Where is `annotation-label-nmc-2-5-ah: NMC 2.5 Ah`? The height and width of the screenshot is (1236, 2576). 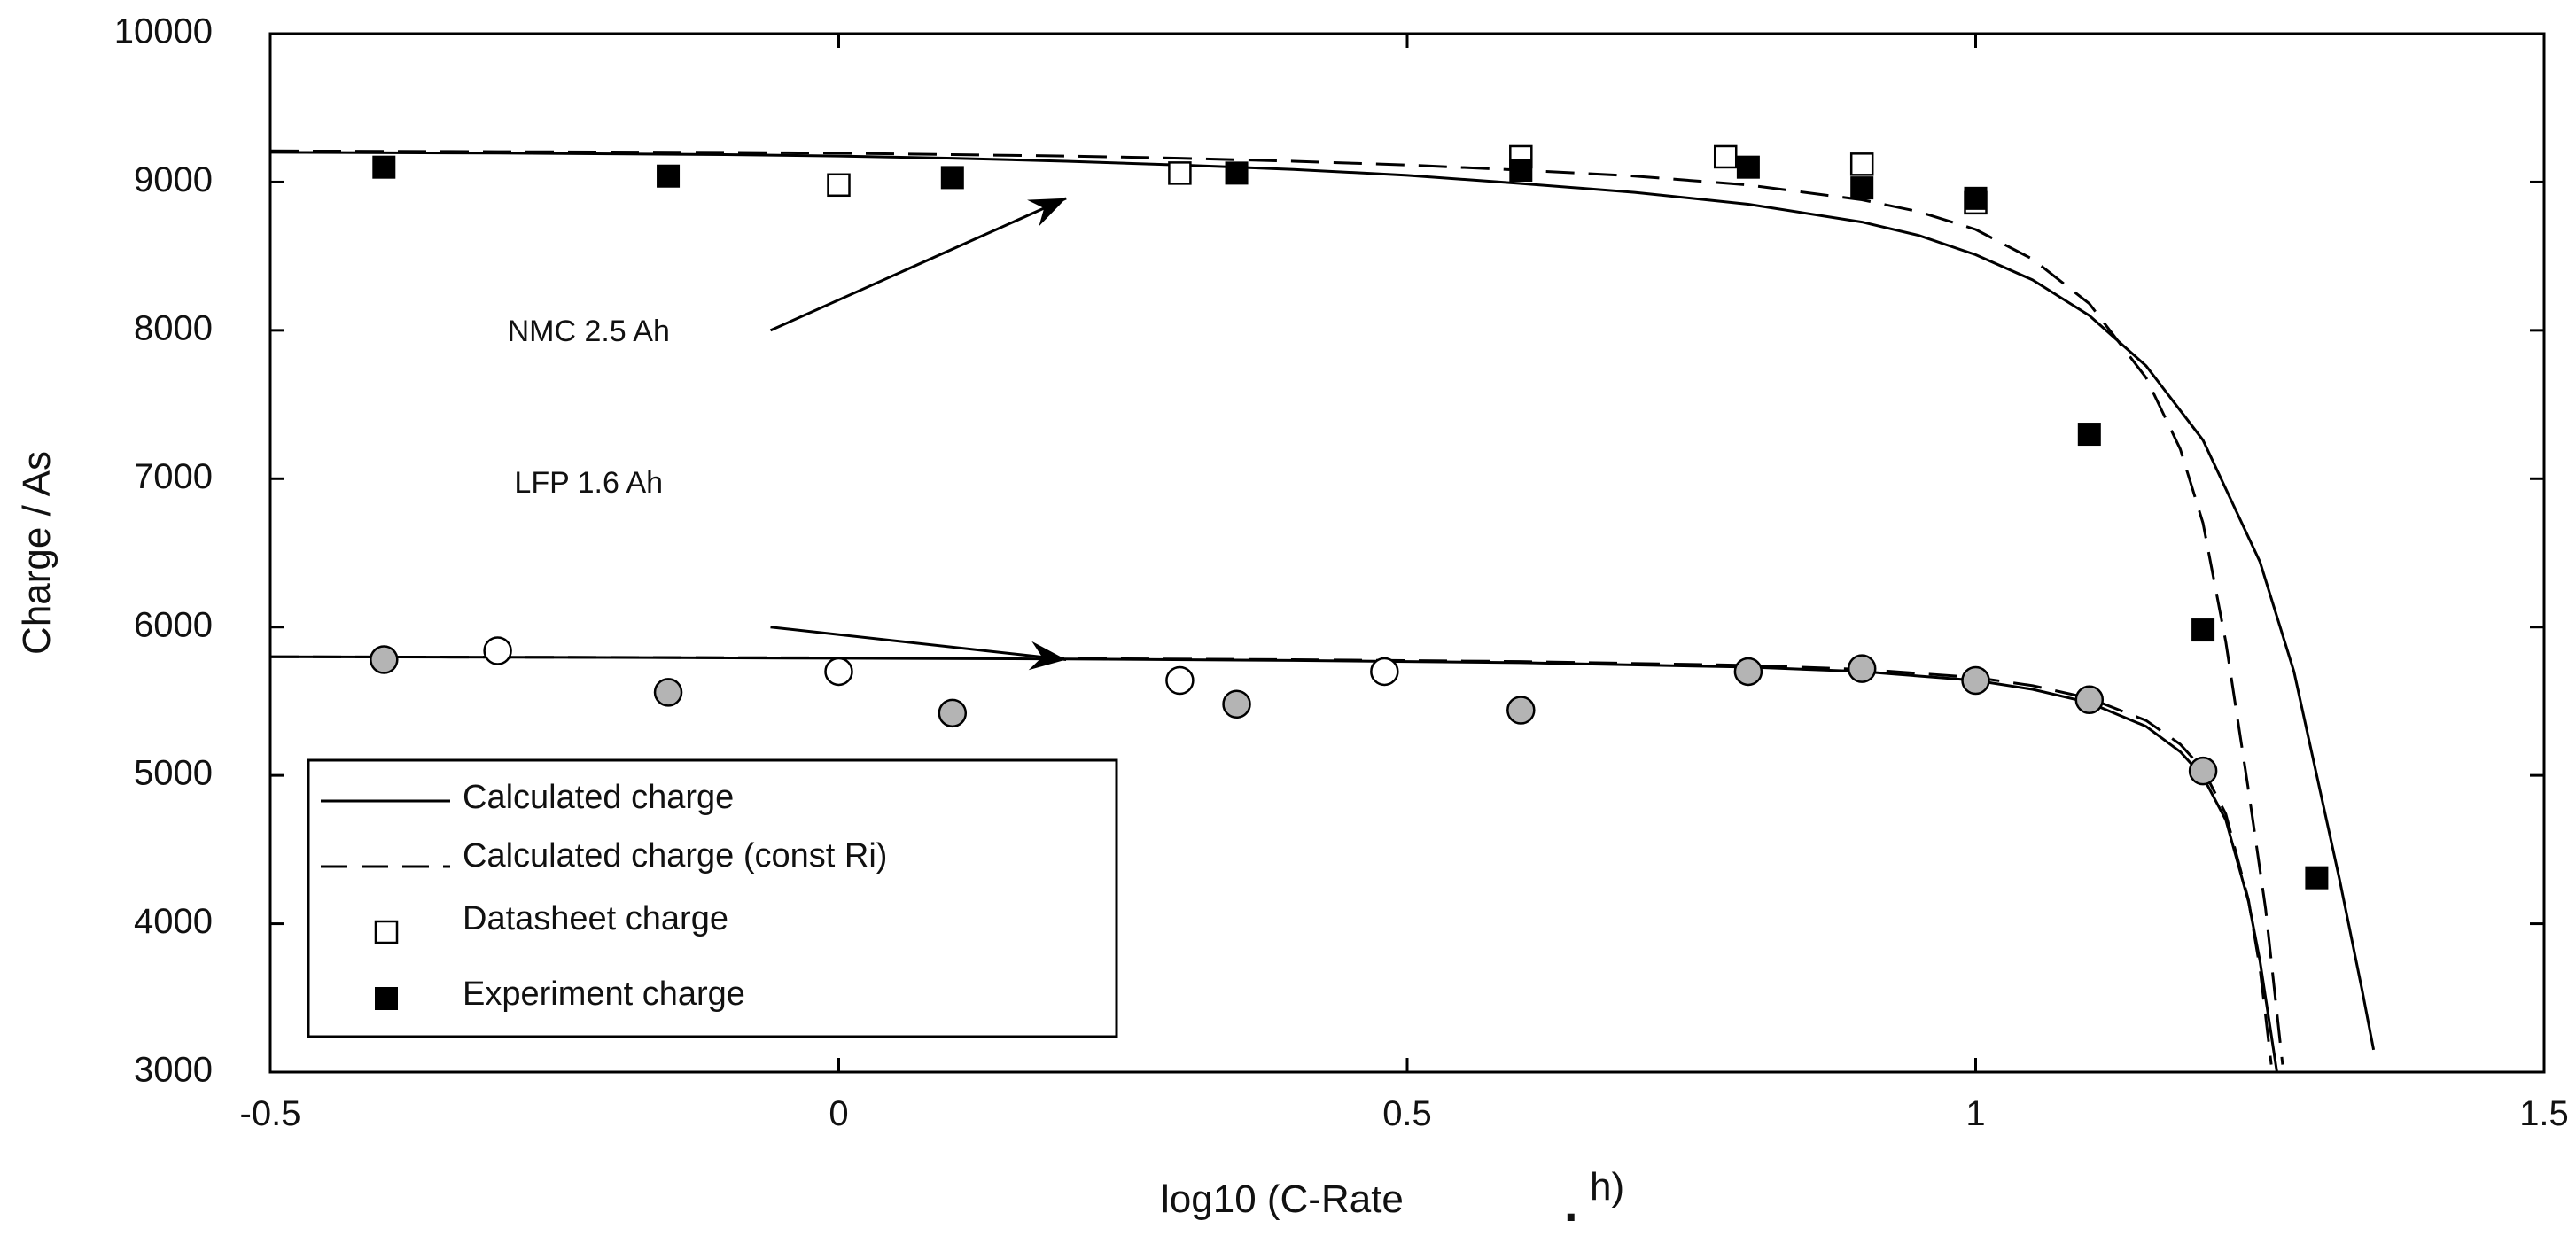
annotation-label-nmc-2-5-ah: NMC 2.5 Ah is located at coordinates (589, 331).